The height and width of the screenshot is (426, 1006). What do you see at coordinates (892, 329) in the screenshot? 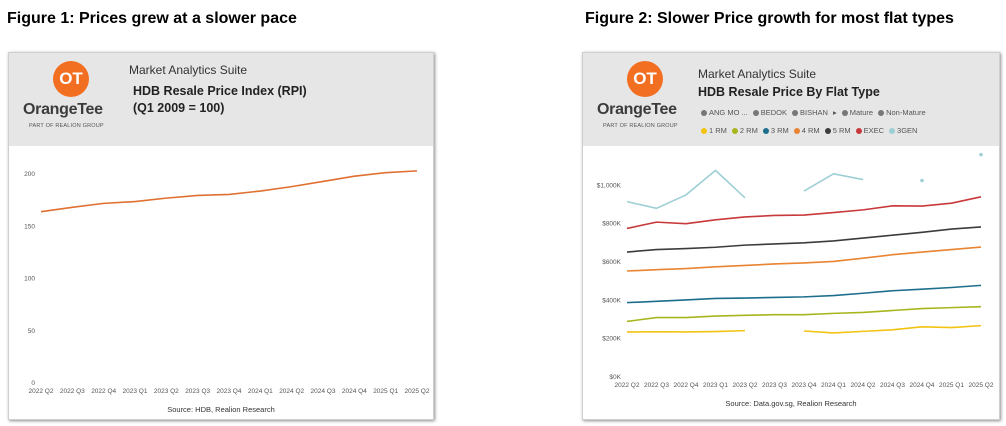
I see `series-line-1-rm` at bounding box center [892, 329].